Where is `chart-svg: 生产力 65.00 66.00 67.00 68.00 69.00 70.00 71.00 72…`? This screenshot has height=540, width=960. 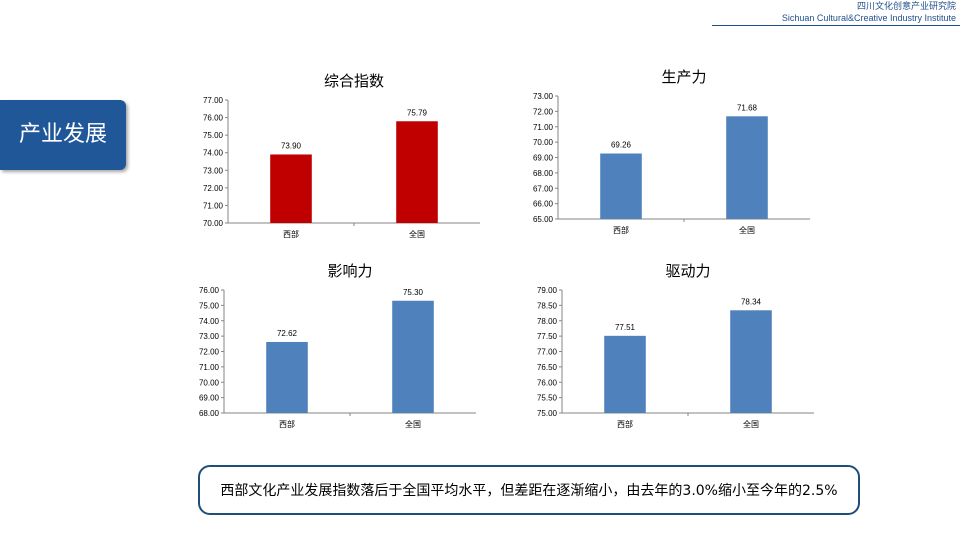
chart-svg: 生产力 65.00 66.00 67.00 68.00 69.00 70.00 71.00 72… is located at coordinates (671, 151).